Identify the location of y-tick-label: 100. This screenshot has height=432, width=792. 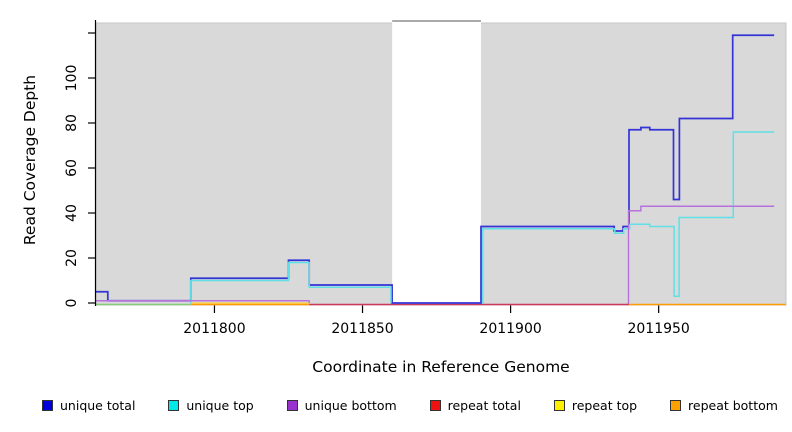
(72, 78).